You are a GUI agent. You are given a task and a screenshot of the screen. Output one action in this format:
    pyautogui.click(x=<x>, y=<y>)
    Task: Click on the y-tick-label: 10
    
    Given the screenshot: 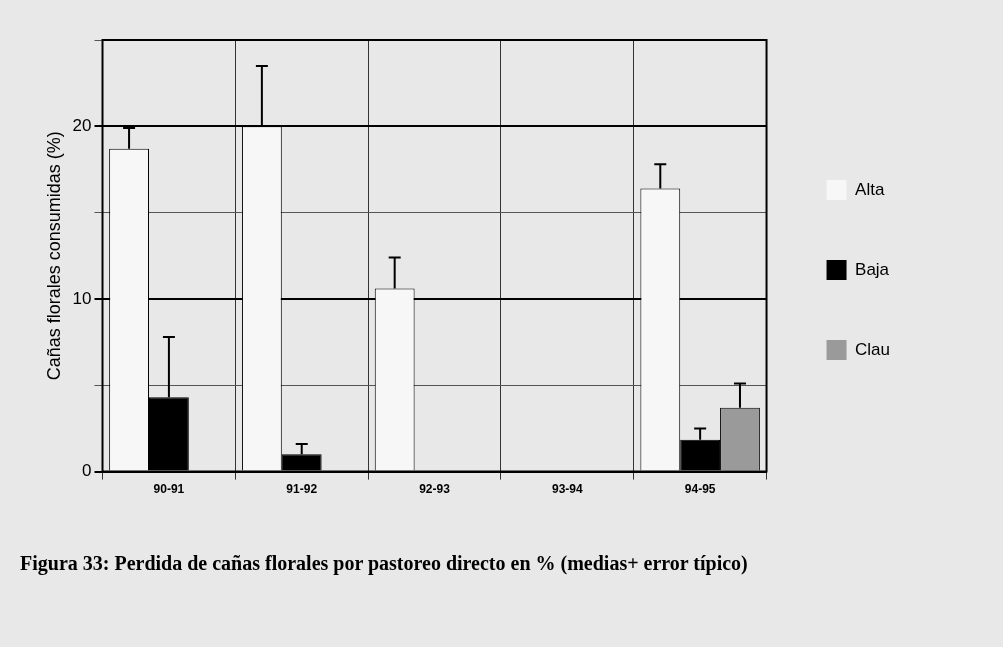 What is the action you would take?
    pyautogui.click(x=82, y=298)
    